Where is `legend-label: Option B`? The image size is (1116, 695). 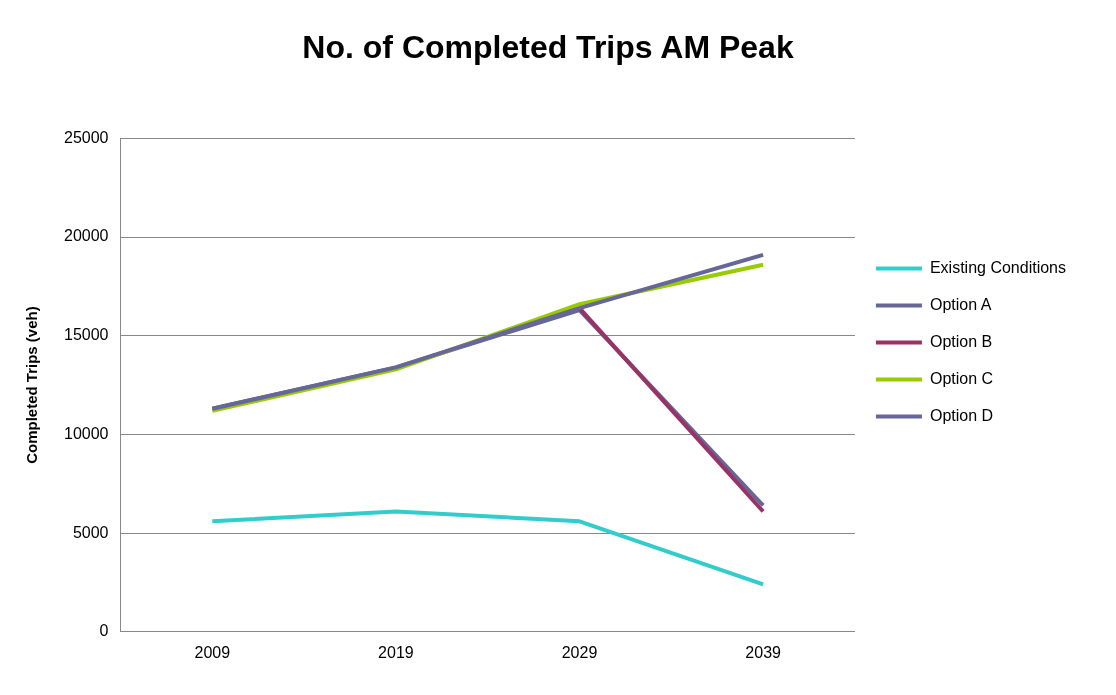
legend-label: Option B is located at coordinates (961, 341).